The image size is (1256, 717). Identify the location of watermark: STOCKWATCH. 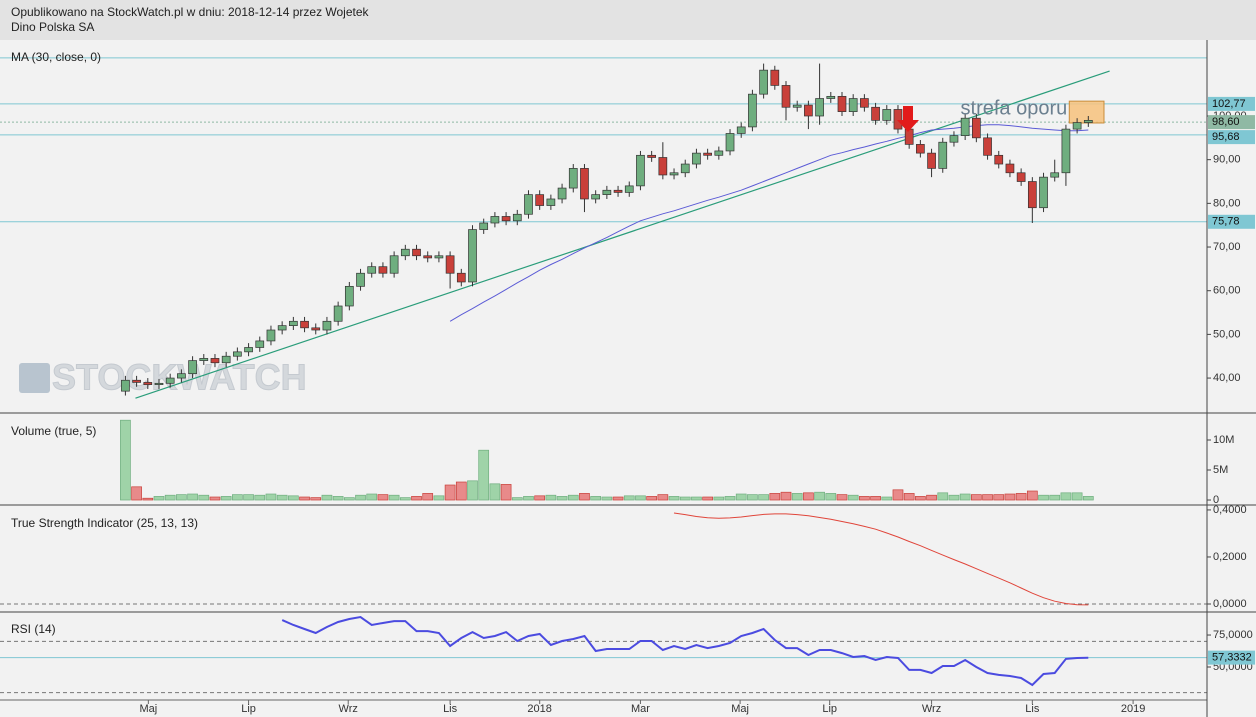
(179, 377).